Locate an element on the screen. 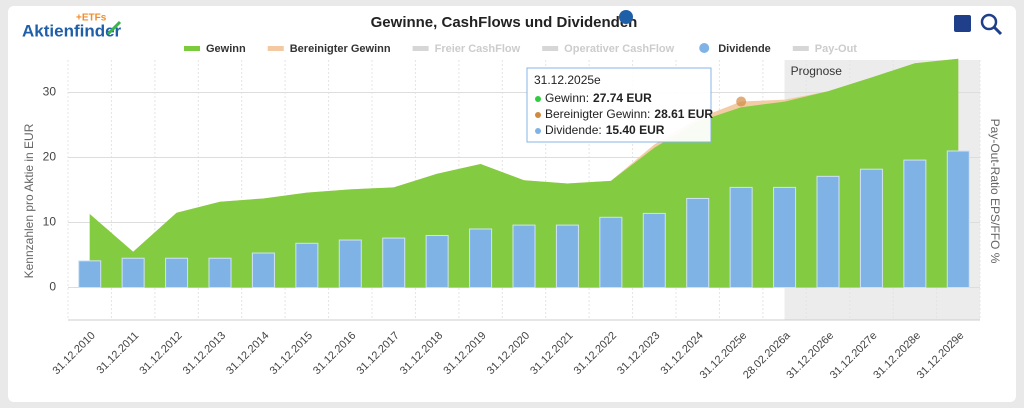 The image size is (1024, 408). legend-label: Gewinn is located at coordinates (226, 49).